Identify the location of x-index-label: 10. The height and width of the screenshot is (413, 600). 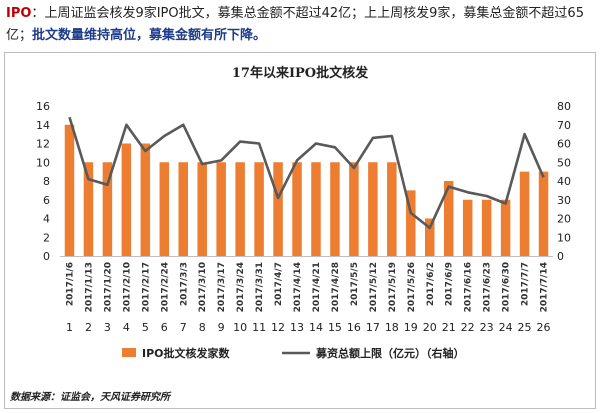
(240, 327).